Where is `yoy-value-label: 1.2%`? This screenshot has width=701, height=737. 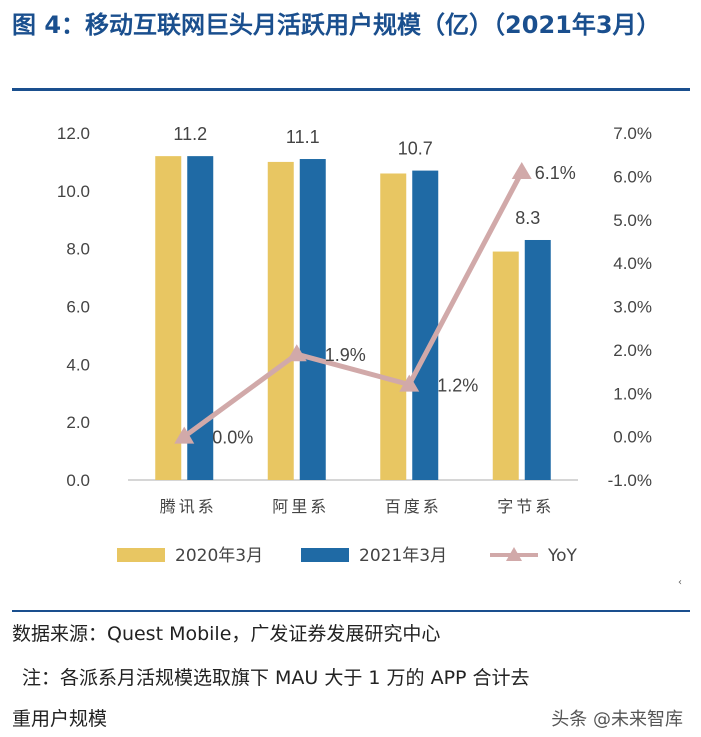
yoy-value-label: 1.2% is located at coordinates (457, 386).